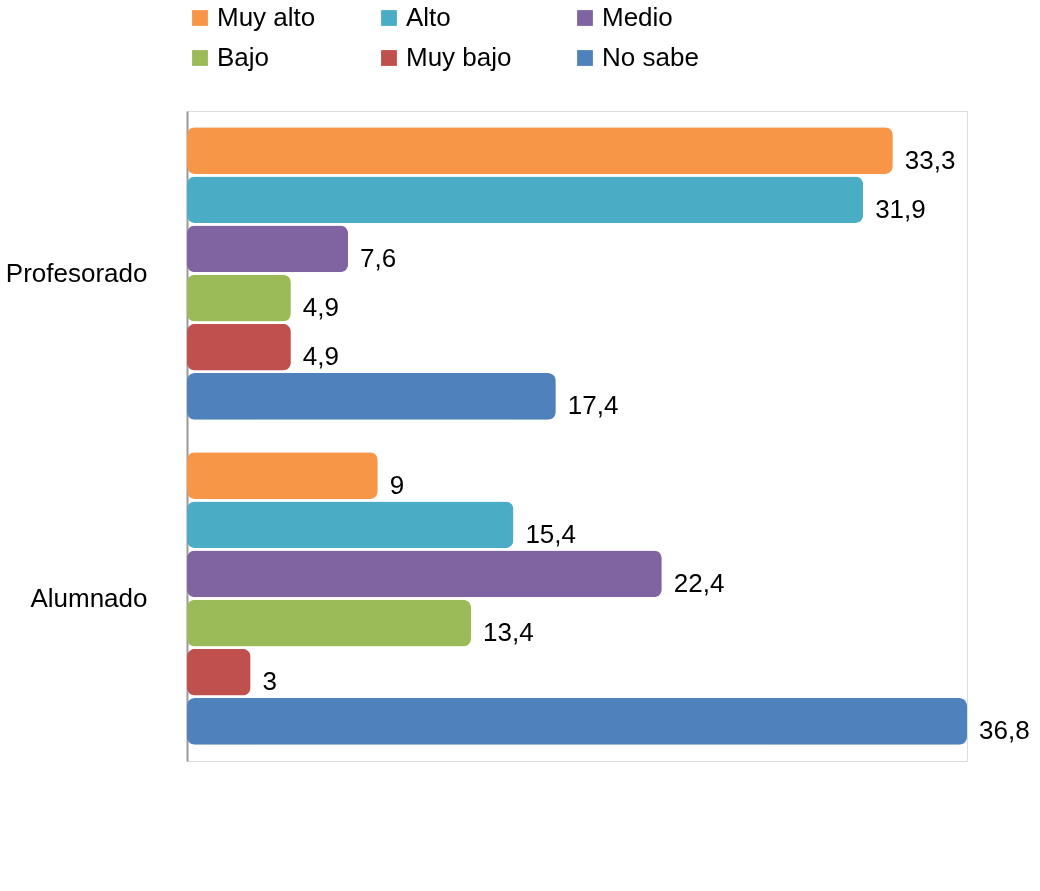  Describe the element at coordinates (900, 208) in the screenshot. I see `data-label: 31,9` at that location.